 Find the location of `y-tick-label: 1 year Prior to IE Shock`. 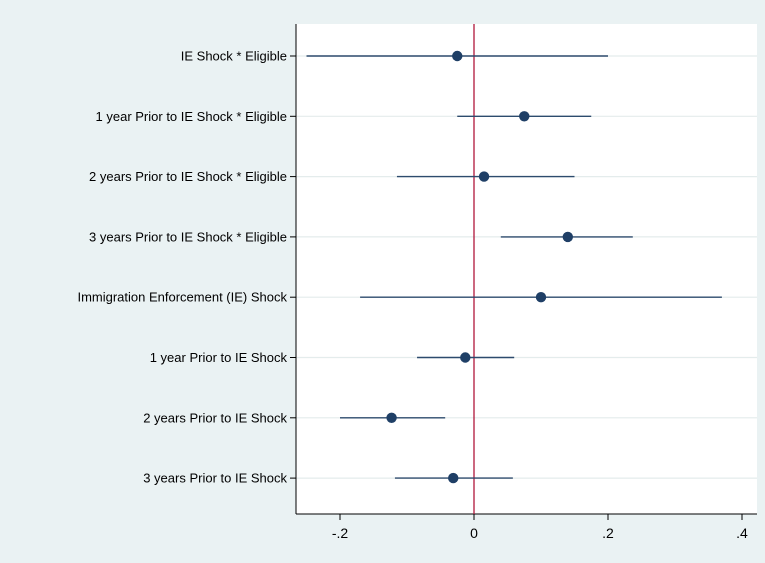

y-tick-label: 1 year Prior to IE Shock is located at coordinates (219, 357).